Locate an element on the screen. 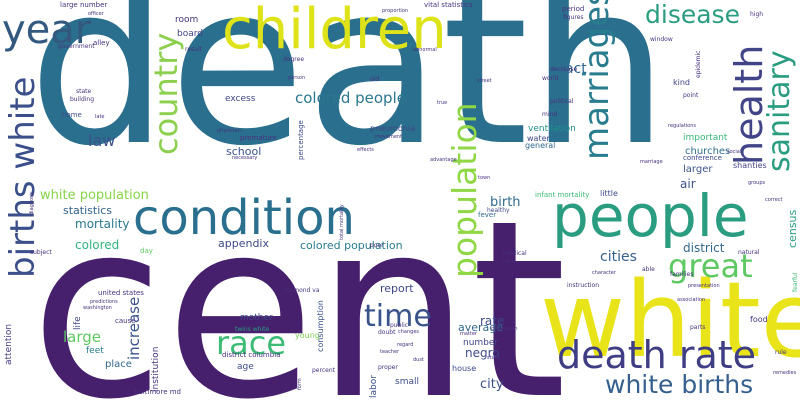  word-shanties: shanties is located at coordinates (750, 165).